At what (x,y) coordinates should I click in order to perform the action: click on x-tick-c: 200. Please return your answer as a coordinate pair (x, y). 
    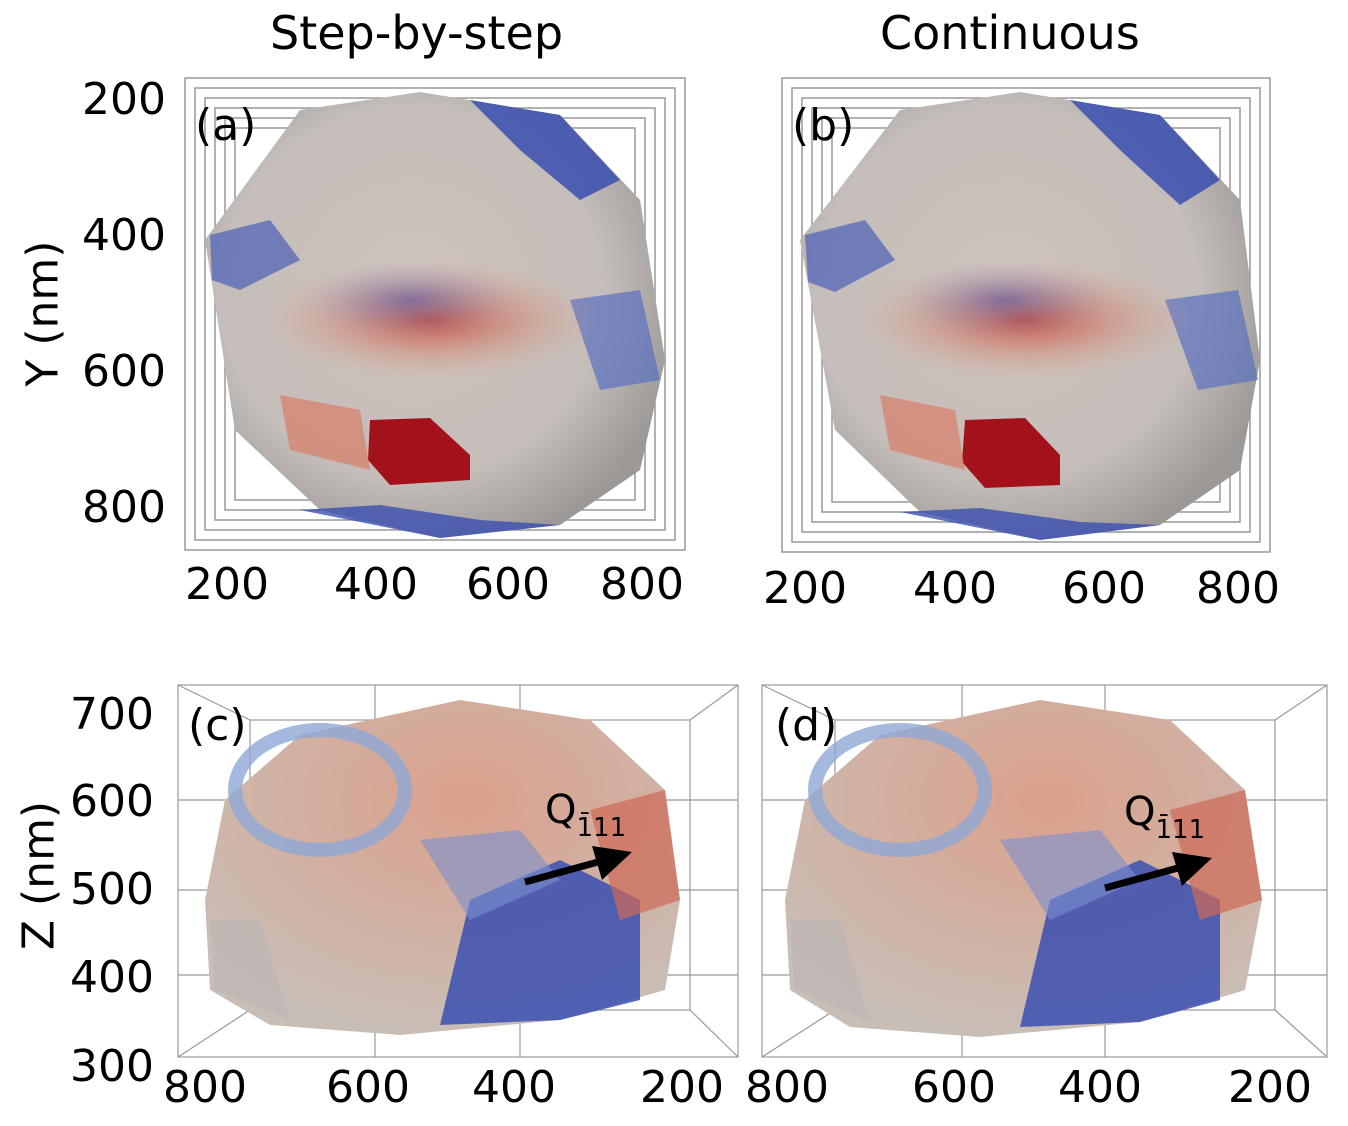
    Looking at the image, I should click on (682, 1087).